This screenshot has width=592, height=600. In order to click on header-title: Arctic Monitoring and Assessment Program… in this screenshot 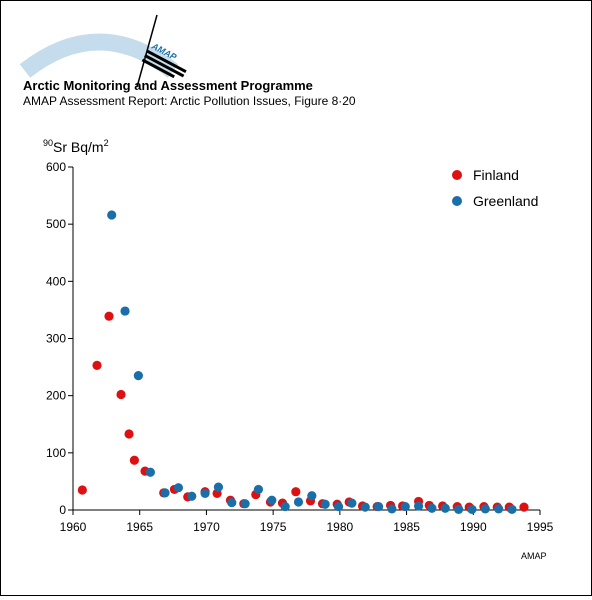, I will do `click(168, 85)`.